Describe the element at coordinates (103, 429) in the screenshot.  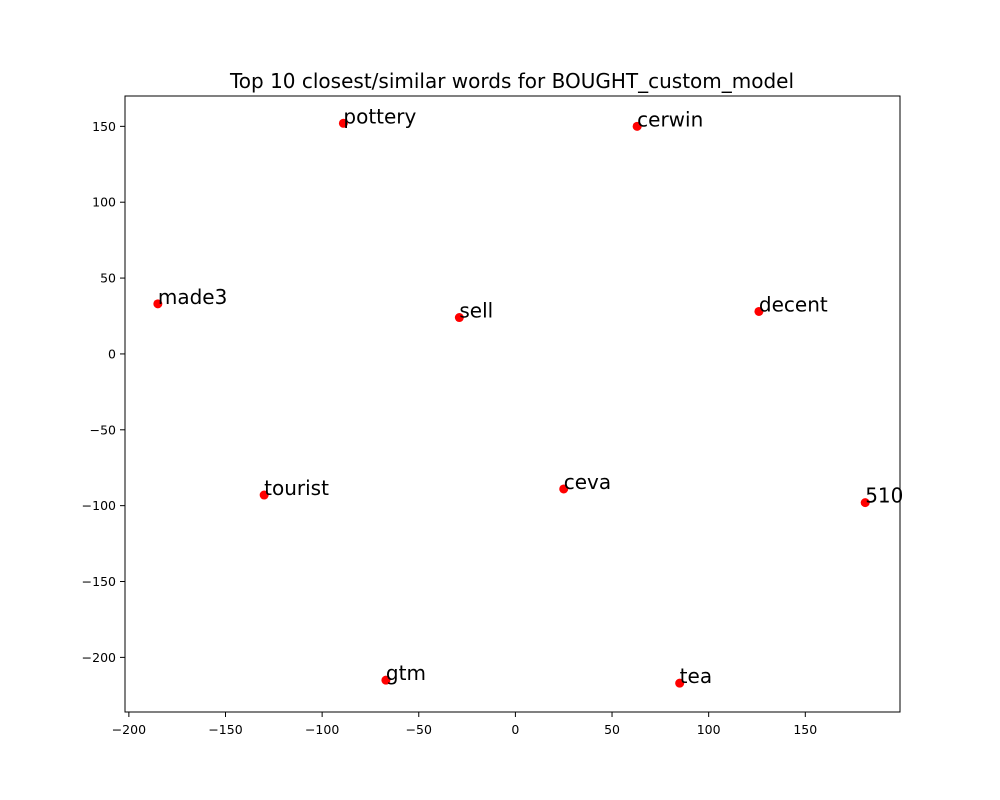
I see `y-tick-label: −50` at that location.